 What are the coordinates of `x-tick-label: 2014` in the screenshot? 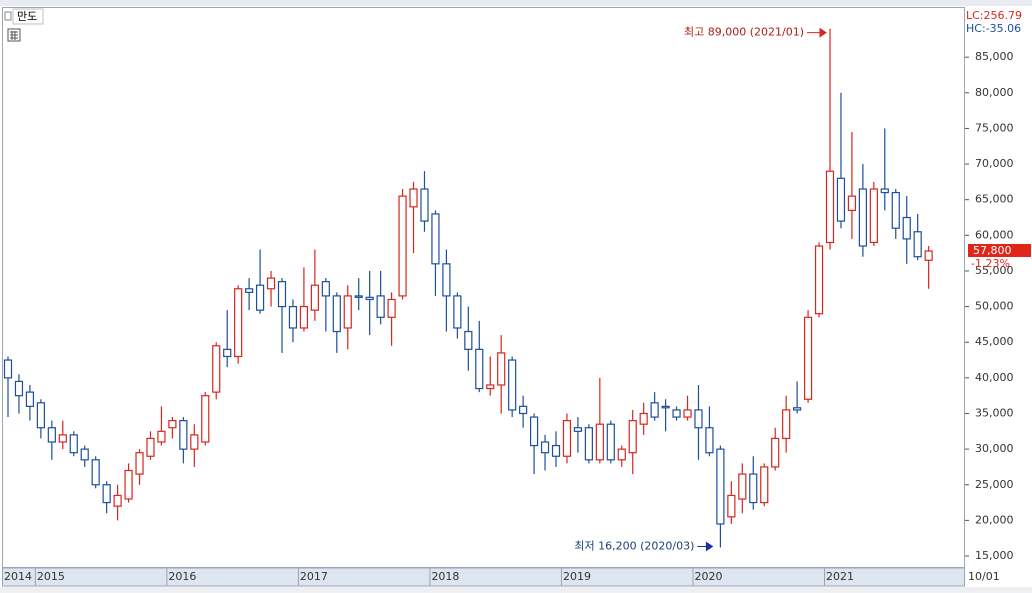 It's located at (18, 576).